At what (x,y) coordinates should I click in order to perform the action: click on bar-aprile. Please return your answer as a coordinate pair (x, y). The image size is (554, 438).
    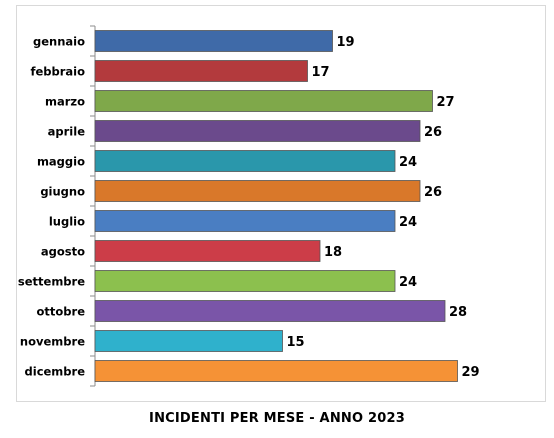
    Looking at the image, I should click on (257, 131).